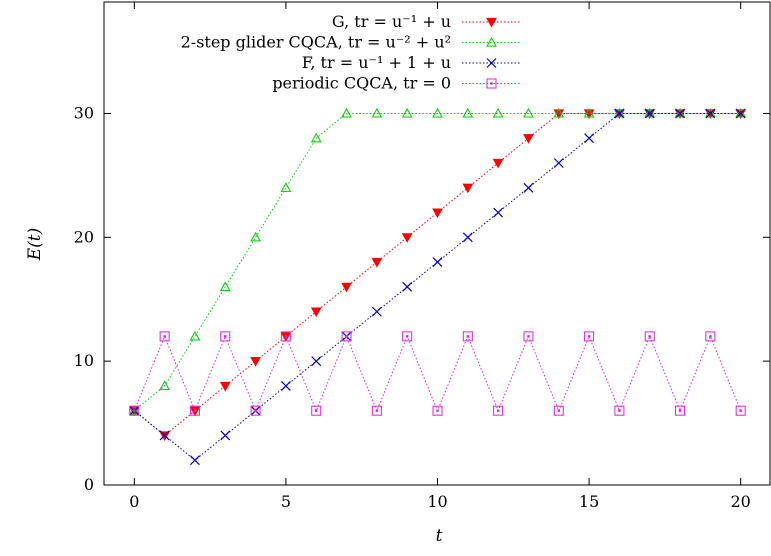  I want to click on series-line, so click(437, 374).